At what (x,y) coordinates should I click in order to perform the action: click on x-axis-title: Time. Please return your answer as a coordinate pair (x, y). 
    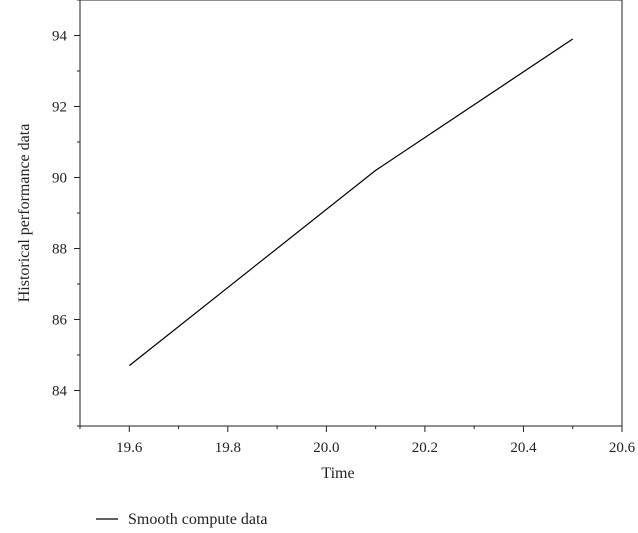
    Looking at the image, I should click on (337, 473).